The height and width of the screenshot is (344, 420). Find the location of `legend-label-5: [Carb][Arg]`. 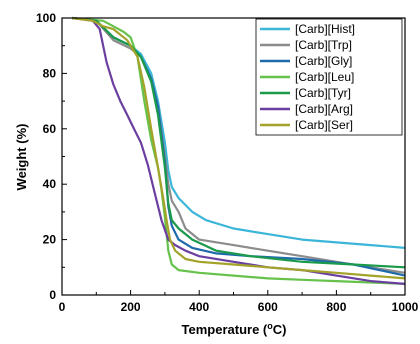

legend-label-5: [Carb][Arg] is located at coordinates (324, 109).